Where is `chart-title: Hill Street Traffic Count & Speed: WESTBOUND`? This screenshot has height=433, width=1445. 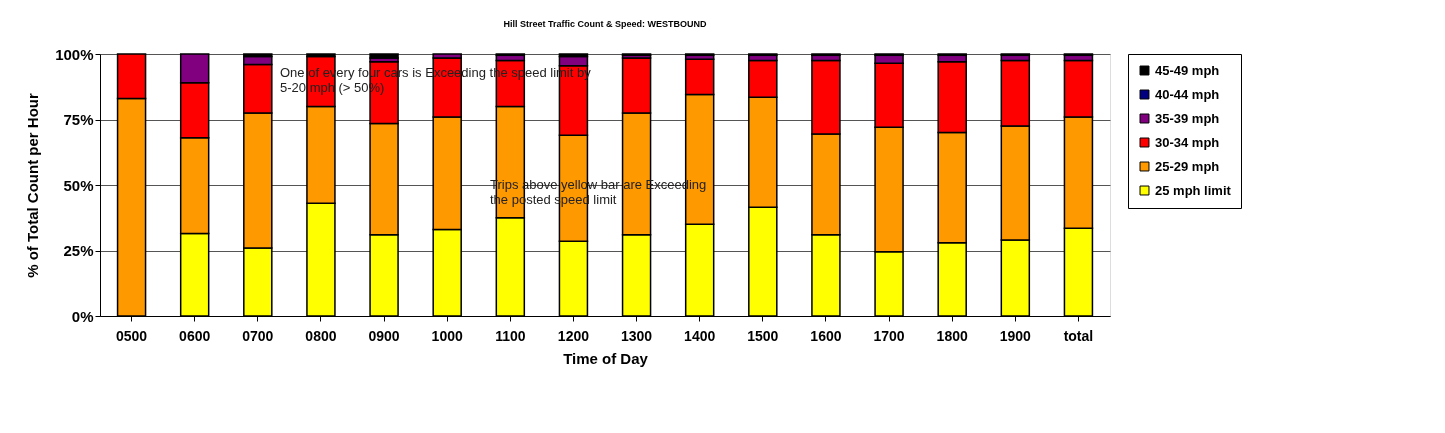
chart-title: Hill Street Traffic Count & Speed: WESTBOUND is located at coordinates (605, 24).